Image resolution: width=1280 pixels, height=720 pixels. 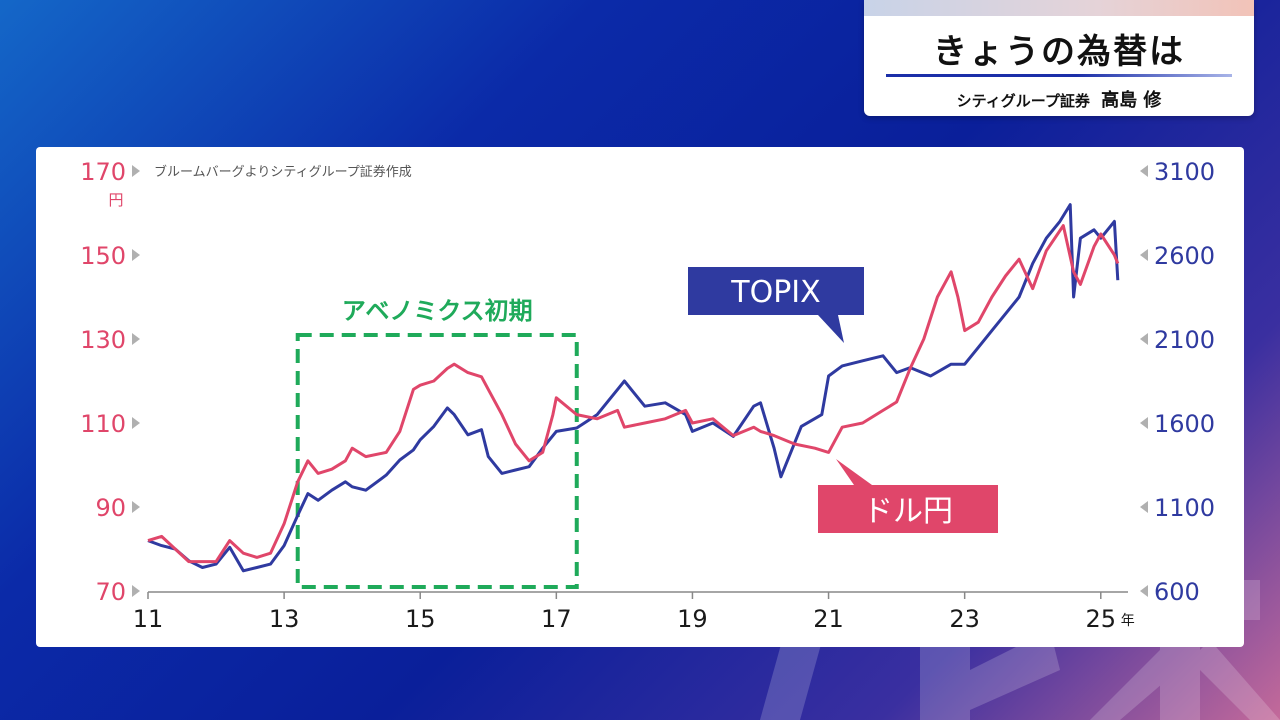 What do you see at coordinates (284, 619) in the screenshot?
I see `x-axis-tick: 13` at bounding box center [284, 619].